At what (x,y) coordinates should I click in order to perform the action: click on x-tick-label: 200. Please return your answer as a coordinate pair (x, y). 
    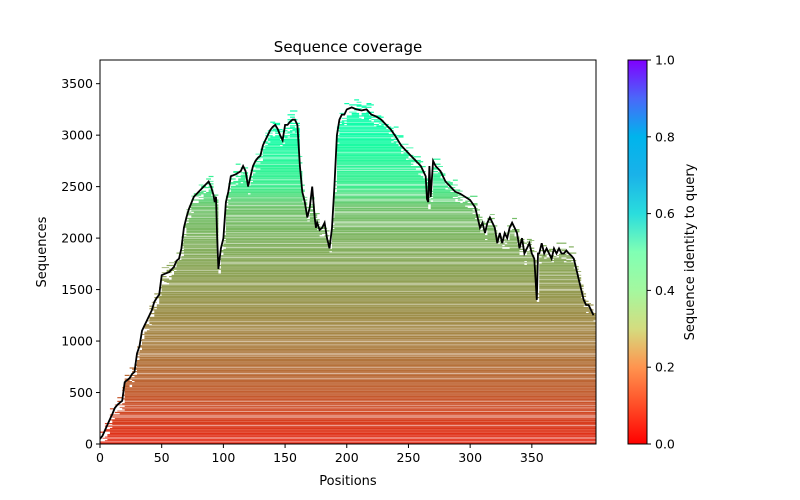
    Looking at the image, I should click on (347, 457).